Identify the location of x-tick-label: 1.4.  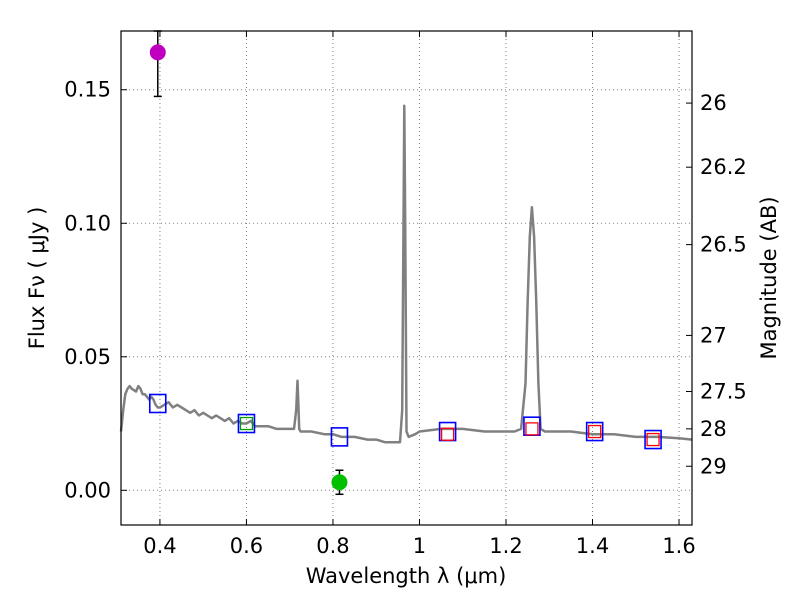
(592, 546).